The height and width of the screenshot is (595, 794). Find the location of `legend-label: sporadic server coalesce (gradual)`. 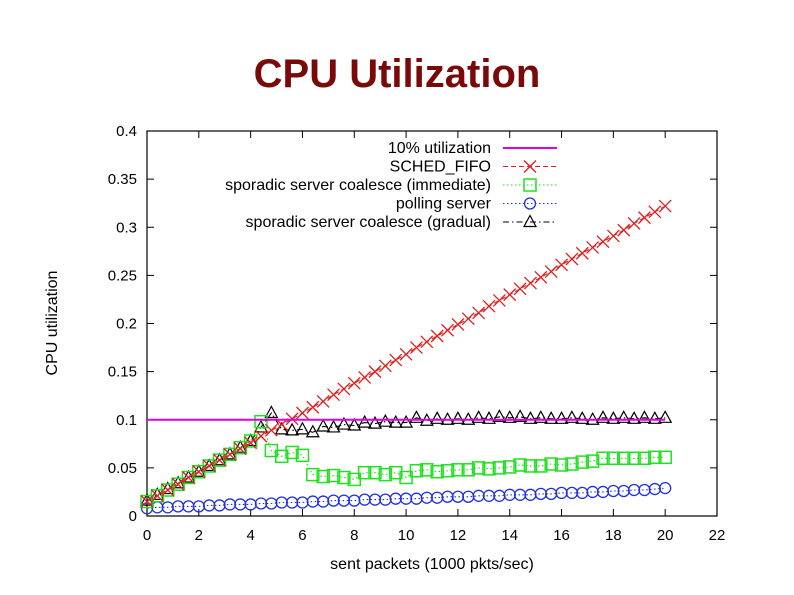

legend-label: sporadic server coalesce (gradual) is located at coordinates (368, 222).